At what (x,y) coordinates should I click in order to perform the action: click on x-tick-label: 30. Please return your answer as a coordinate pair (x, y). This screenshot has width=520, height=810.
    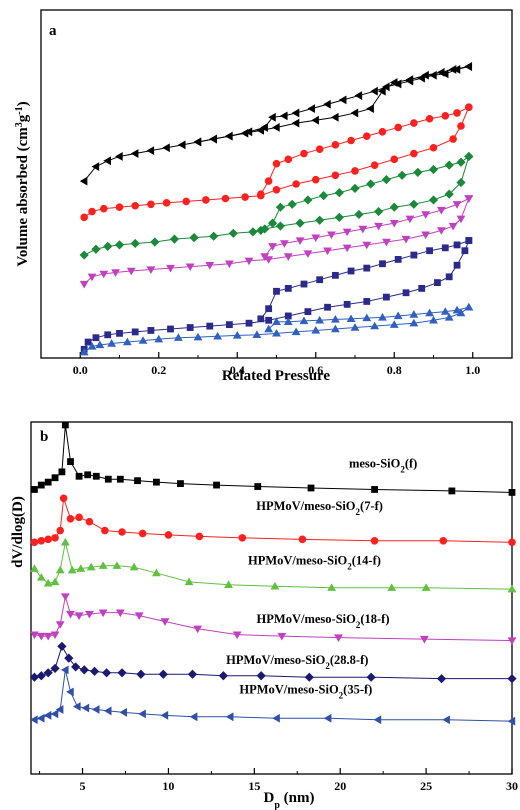
    Looking at the image, I should click on (512, 786).